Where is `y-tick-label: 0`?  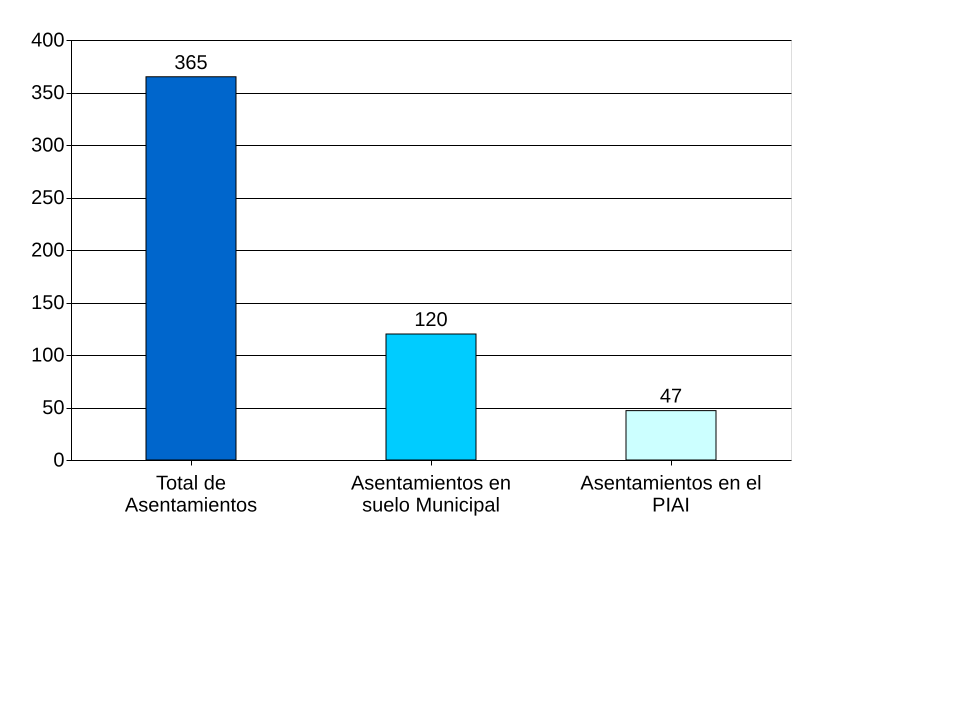 y-tick-label: 0 is located at coordinates (58, 461).